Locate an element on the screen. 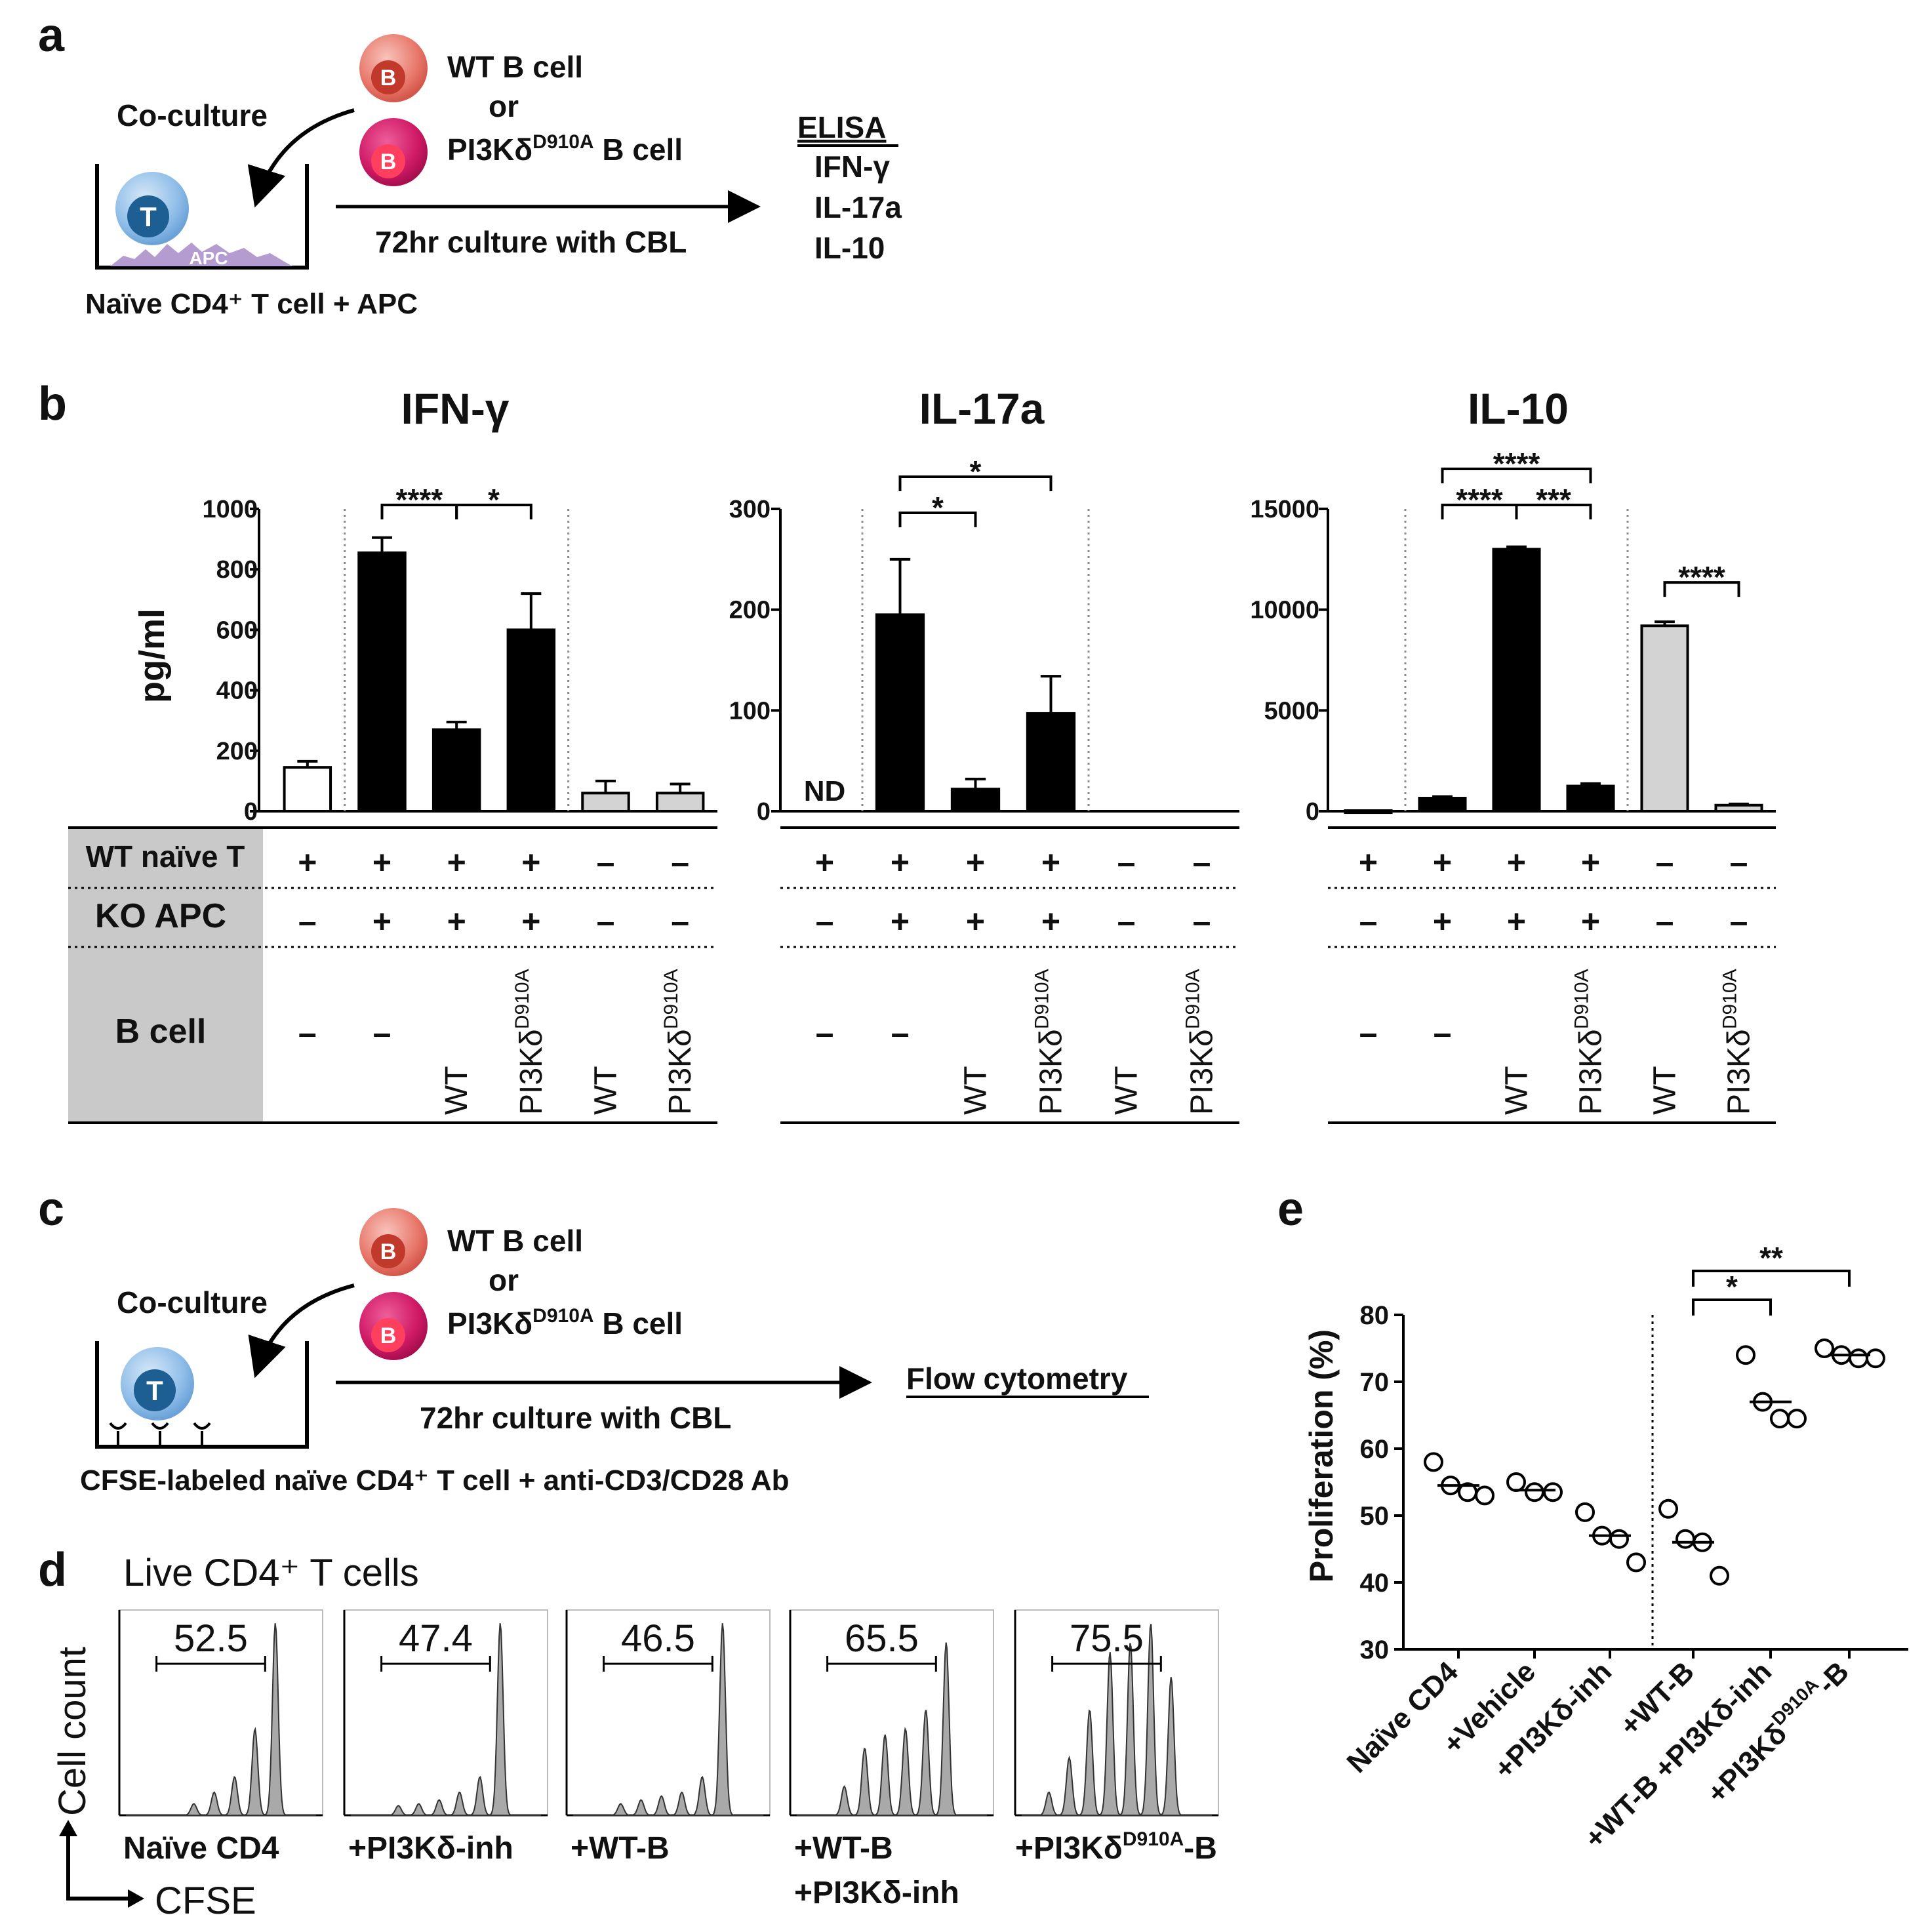 The height and width of the screenshot is (1932, 1926). y-tick-label: 70 is located at coordinates (1375, 1382).